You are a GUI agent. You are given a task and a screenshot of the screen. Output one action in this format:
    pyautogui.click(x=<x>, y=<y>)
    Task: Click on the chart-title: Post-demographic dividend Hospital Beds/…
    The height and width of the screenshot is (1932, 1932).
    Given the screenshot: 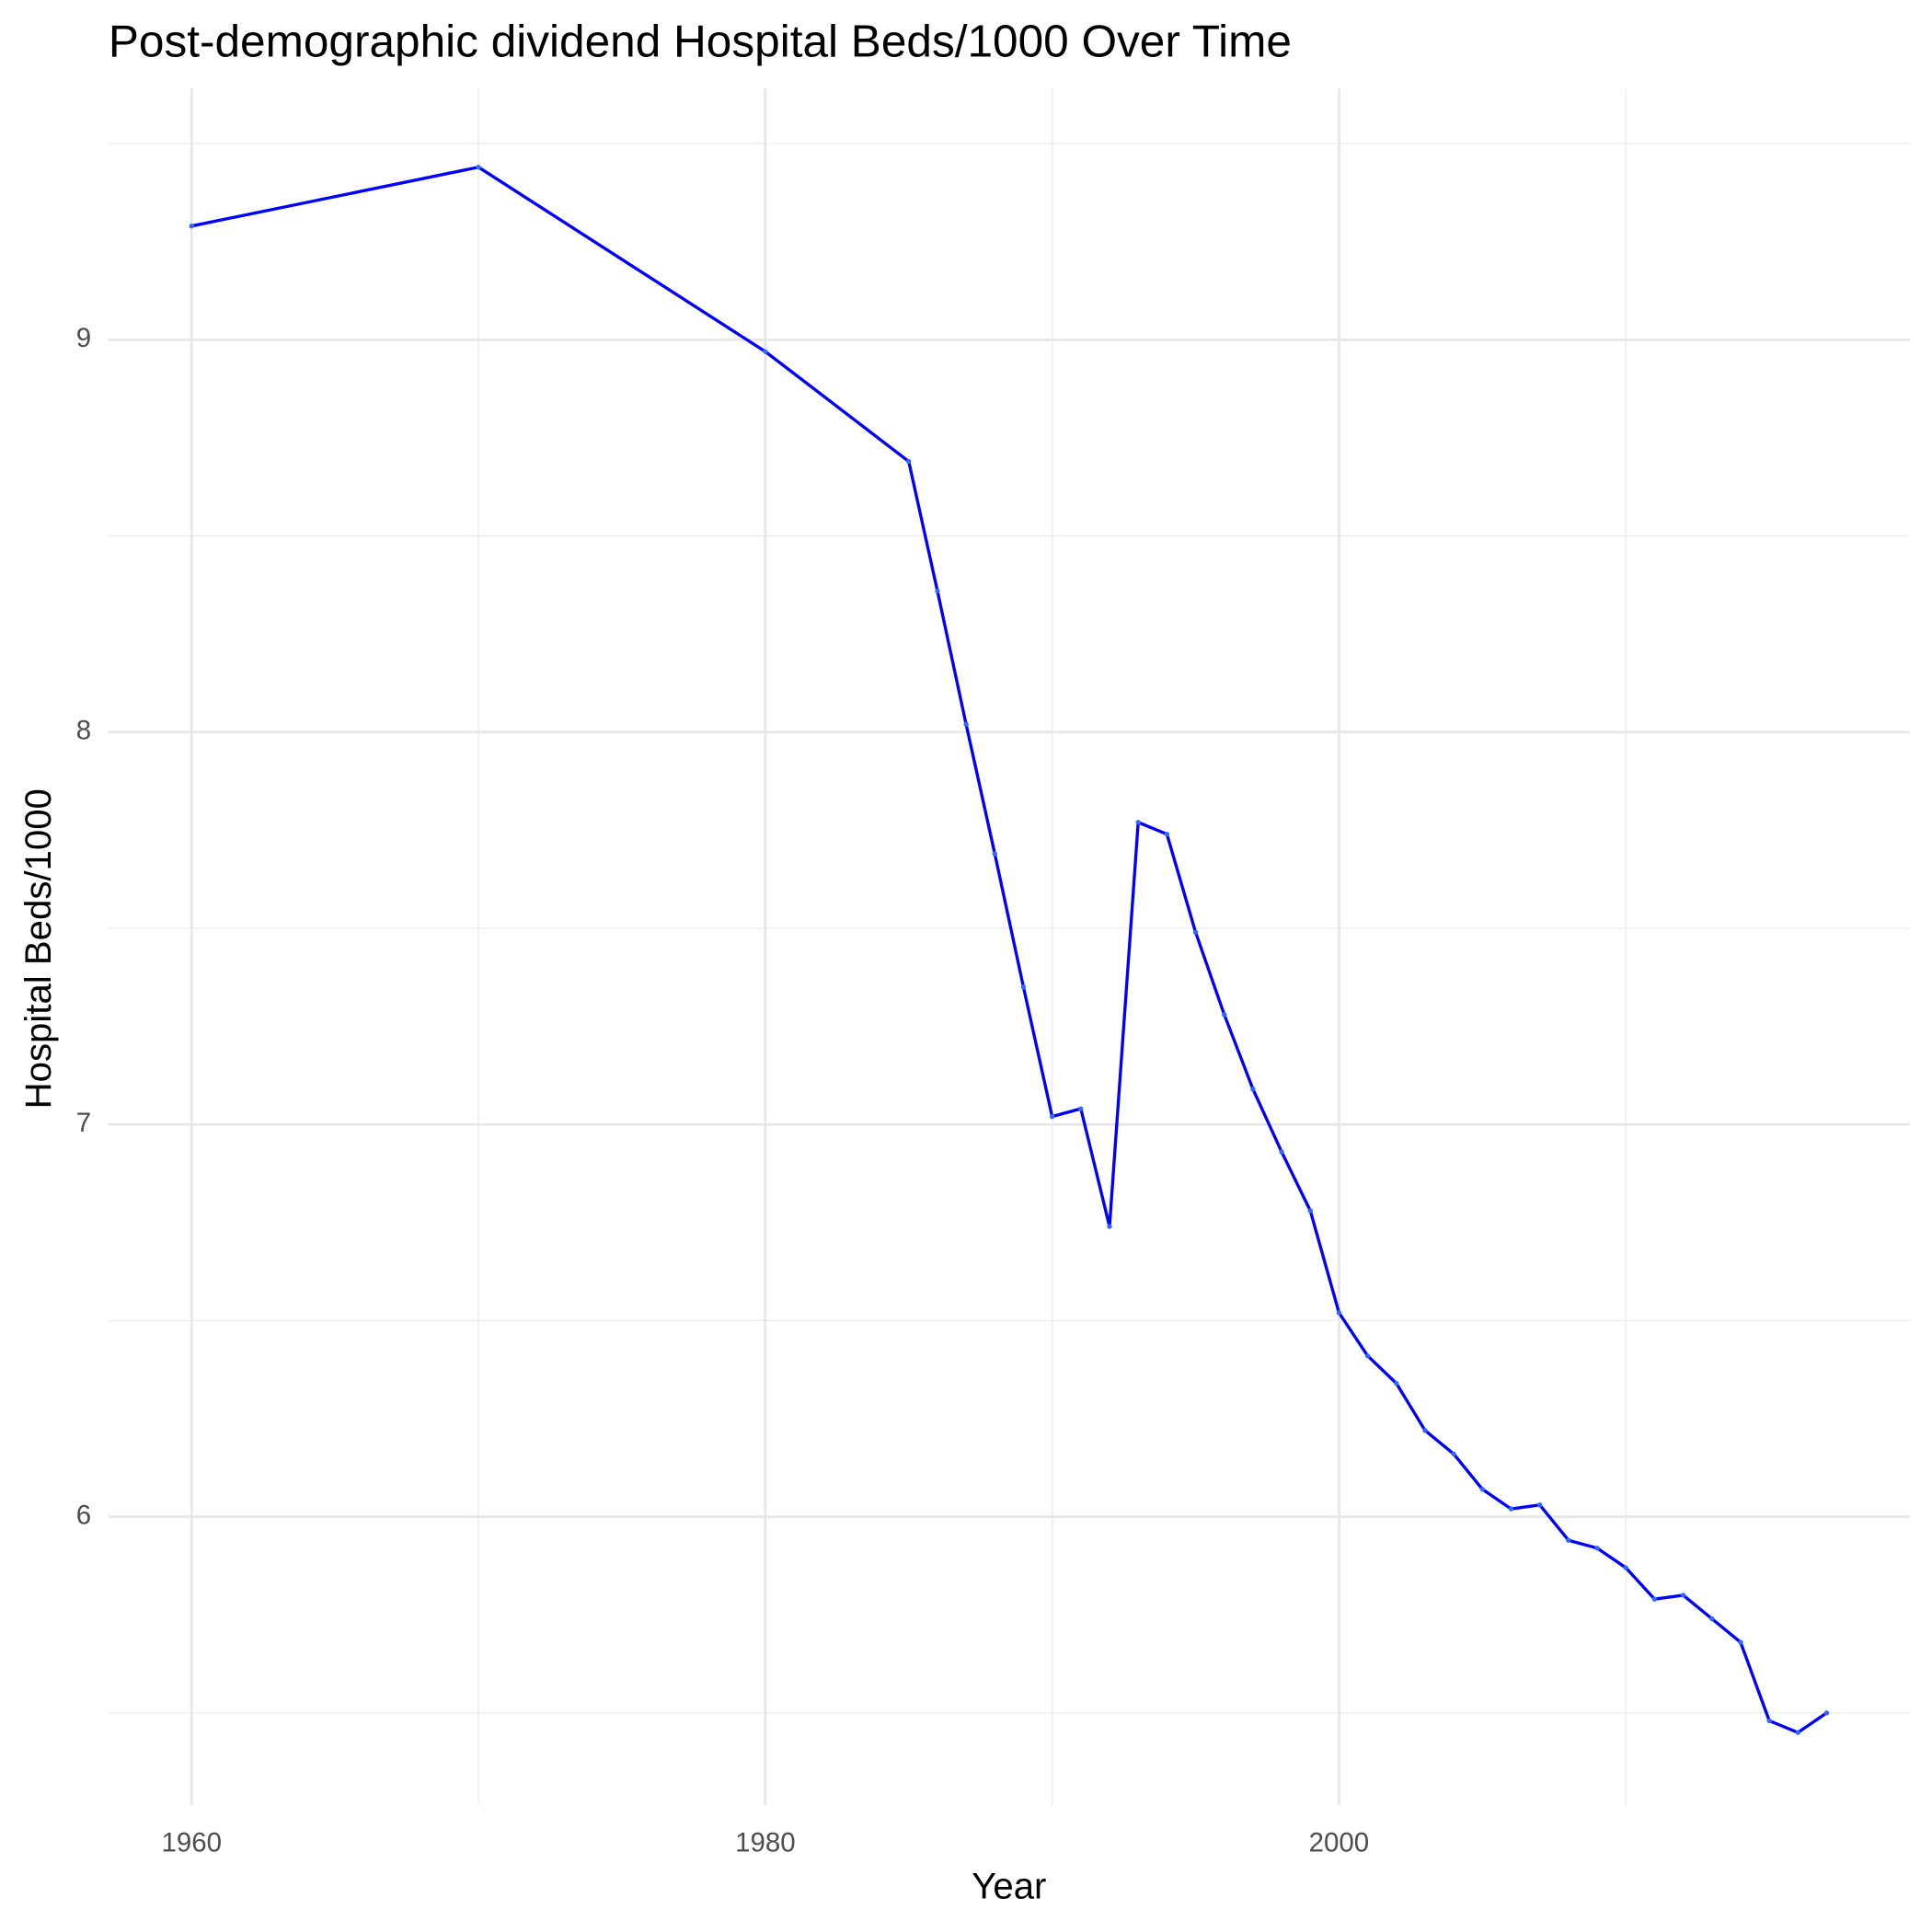 What is the action you would take?
    pyautogui.click(x=700, y=40)
    